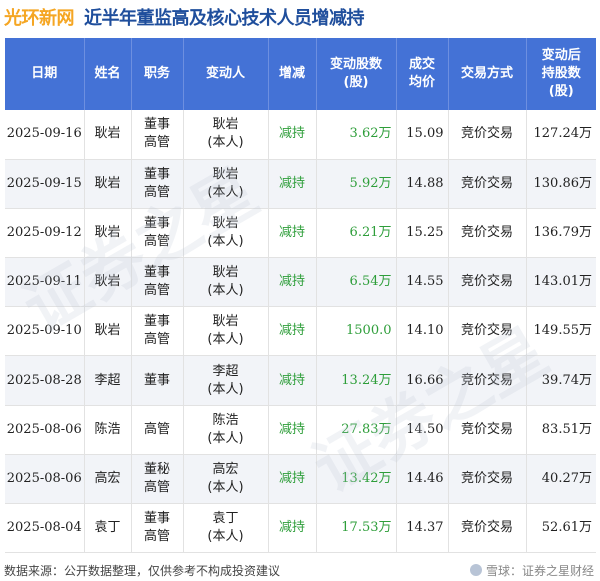  I want to click on holdings-after-cell-text: 136.79万, so click(563, 232).